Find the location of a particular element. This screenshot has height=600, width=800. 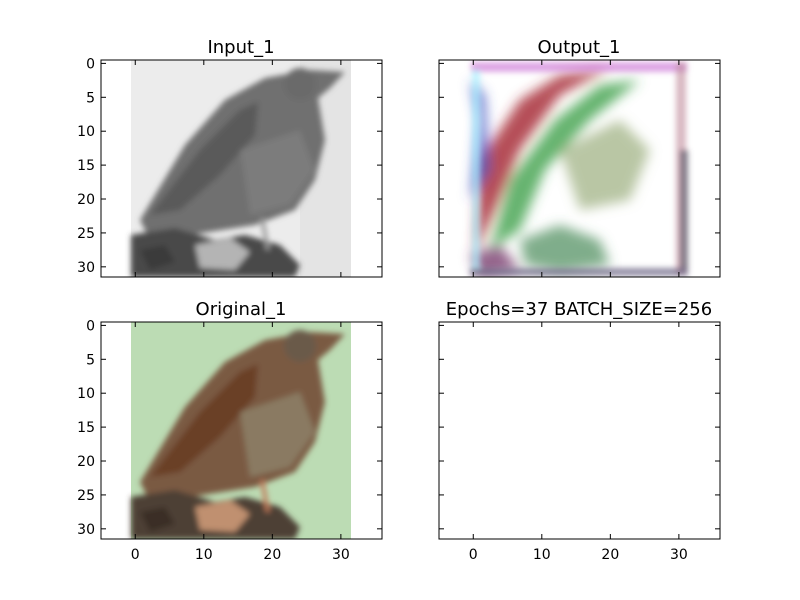

empty-ticks: 0 10 20 30 is located at coordinates (579, 442).